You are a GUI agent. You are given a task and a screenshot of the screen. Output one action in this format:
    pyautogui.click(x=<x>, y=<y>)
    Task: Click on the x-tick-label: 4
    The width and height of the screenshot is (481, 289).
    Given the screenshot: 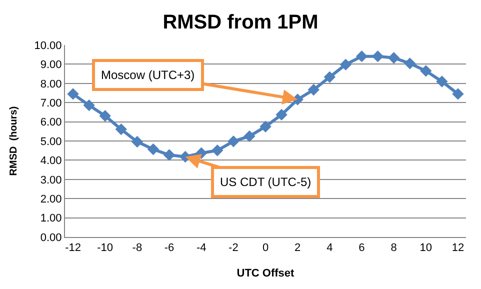 What is the action you would take?
    pyautogui.click(x=329, y=248)
    